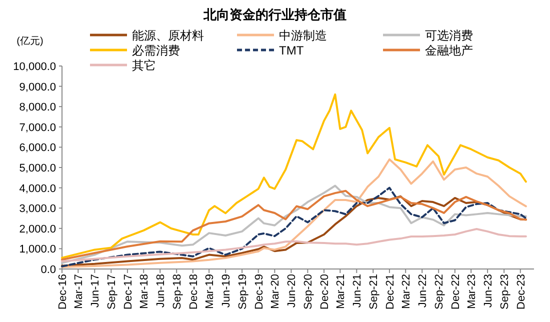 This screenshot has width=550, height=322. I want to click on y-tick-label: 7,000.0, so click(37, 128).